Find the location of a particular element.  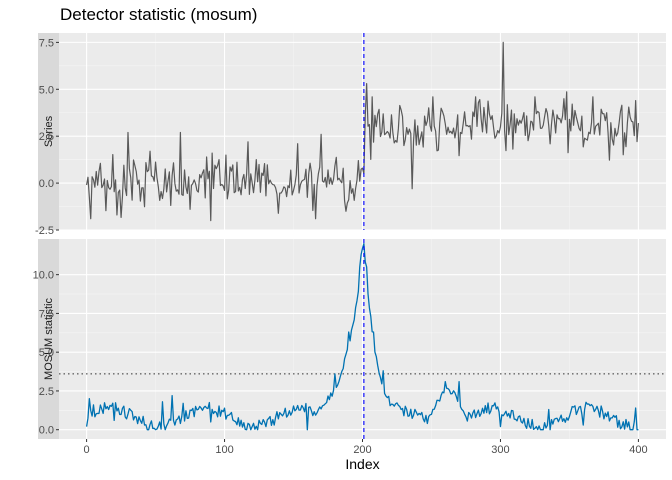

mosum-y-ticks: 0.0 2.5 5.0 7.5 10.0 is located at coordinates (46, 353).